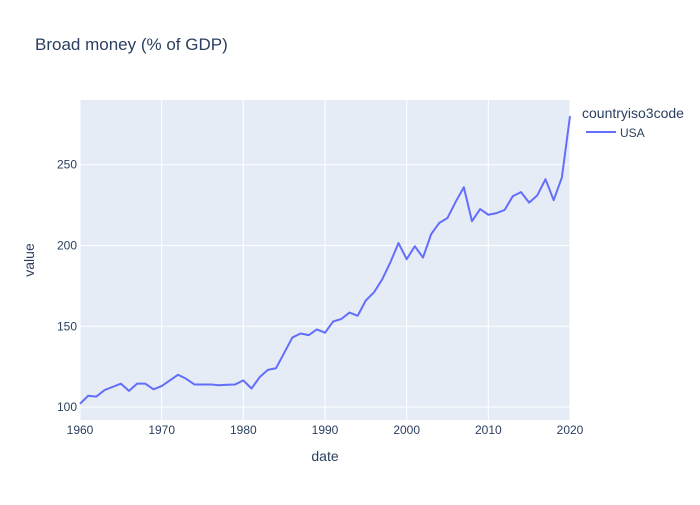  I want to click on chart-title: Broad money (% of GDP), so click(131, 44).